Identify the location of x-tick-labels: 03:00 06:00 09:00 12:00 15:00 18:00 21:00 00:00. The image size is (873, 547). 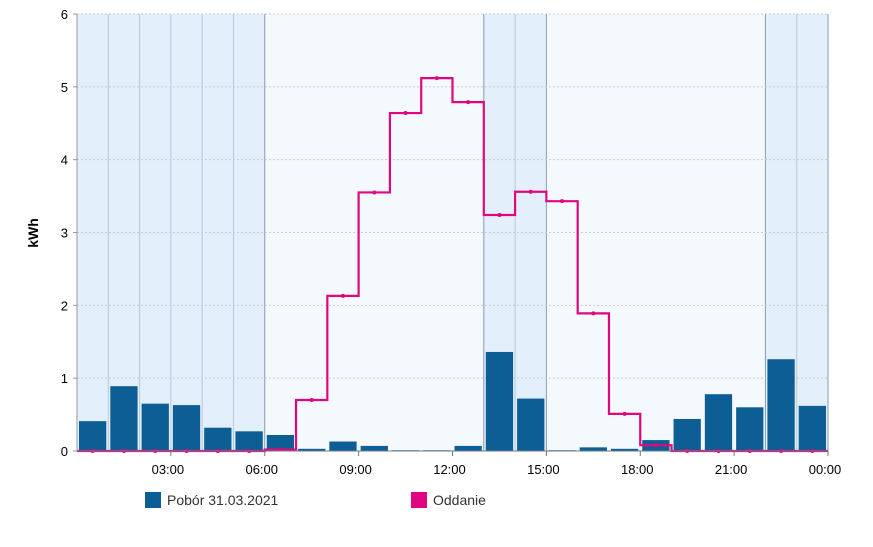
(497, 464).